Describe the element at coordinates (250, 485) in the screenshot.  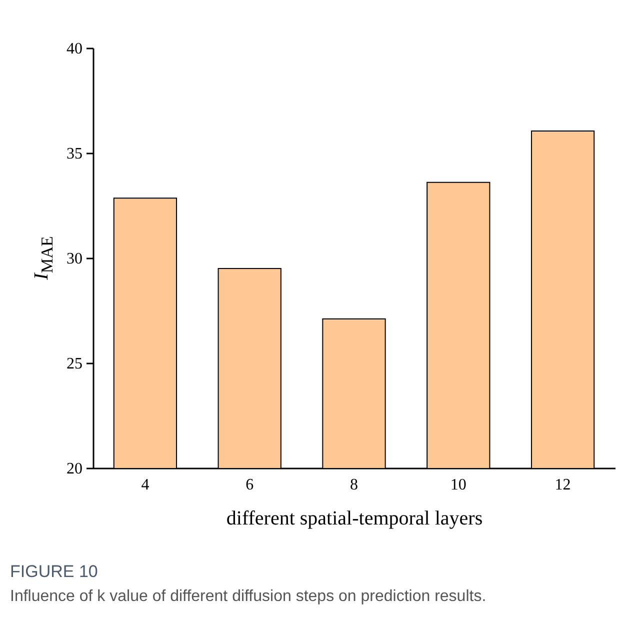
I see `x-tick-label: 6` at that location.